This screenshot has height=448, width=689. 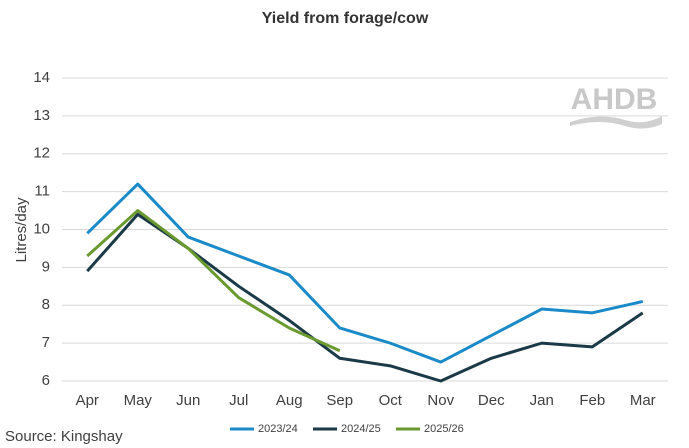 I want to click on x-tick-label: Mar, so click(x=643, y=400).